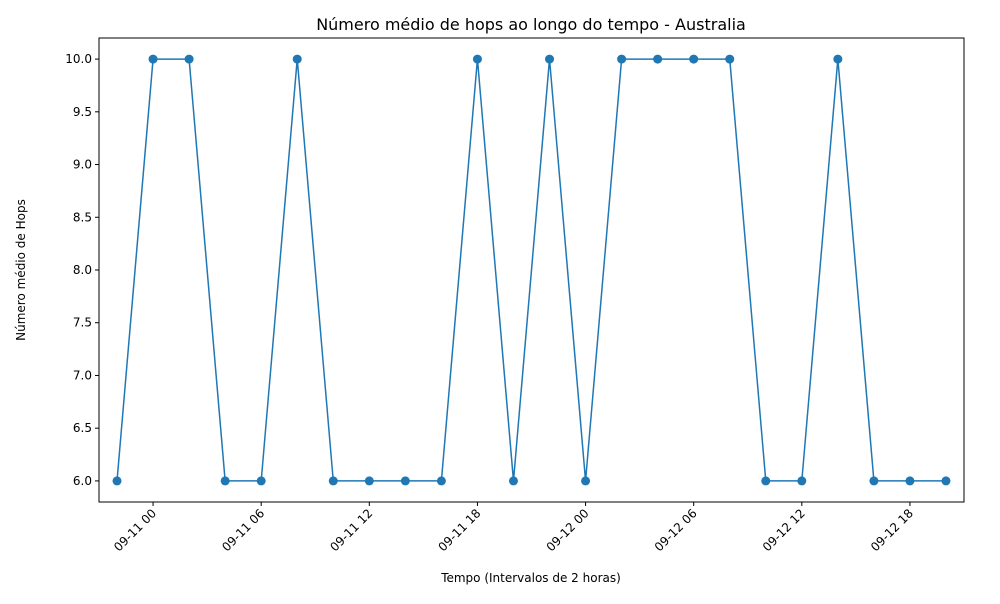 The width and height of the screenshot is (1000, 604). Describe the element at coordinates (78, 59) in the screenshot. I see `y-tick-label: 10.0` at that location.